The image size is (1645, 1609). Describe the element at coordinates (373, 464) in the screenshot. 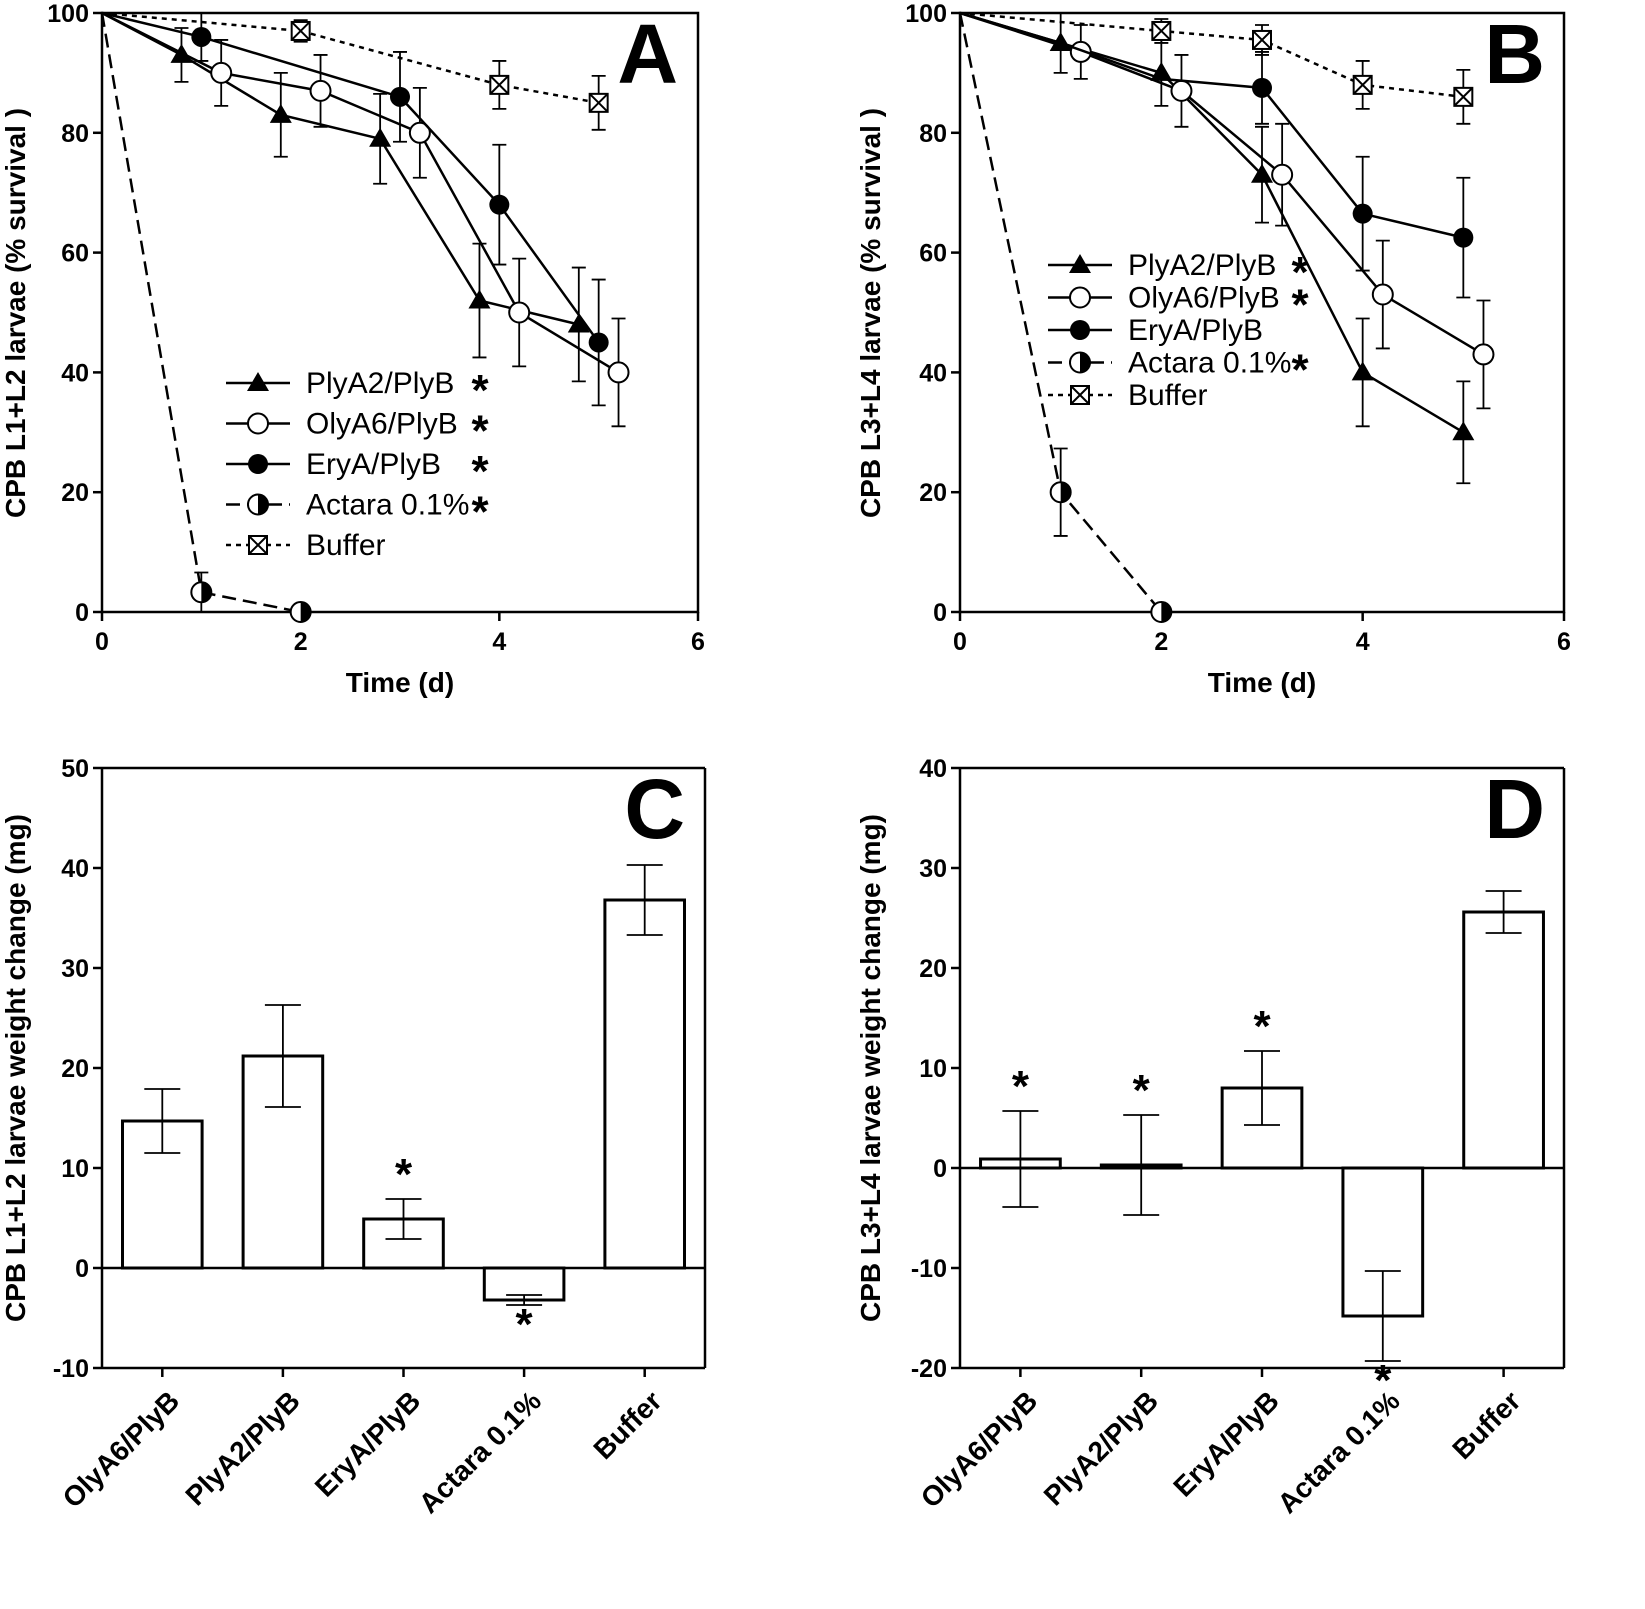

I see `legend-label: EryA/PlyB` at that location.